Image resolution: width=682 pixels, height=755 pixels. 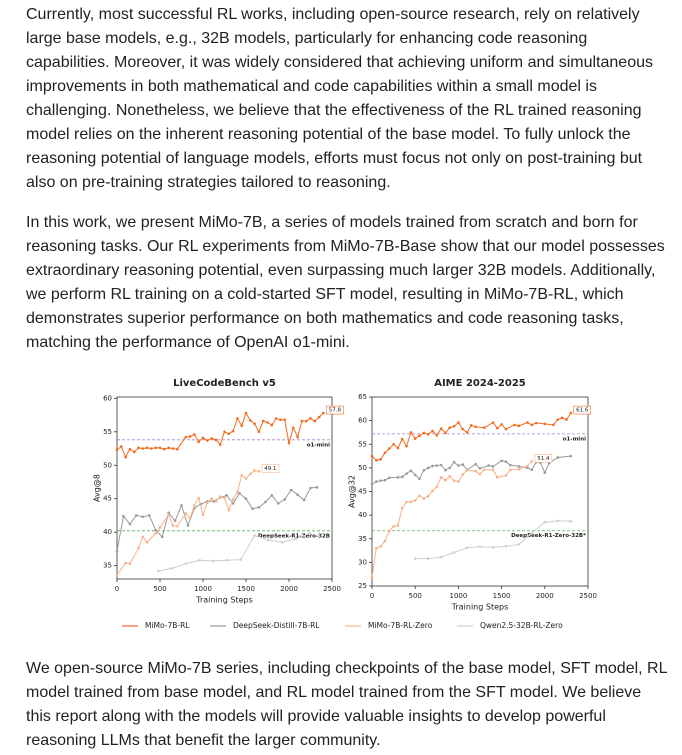 What do you see at coordinates (362, 421) in the screenshot?
I see `y-tick-label: 60` at bounding box center [362, 421].